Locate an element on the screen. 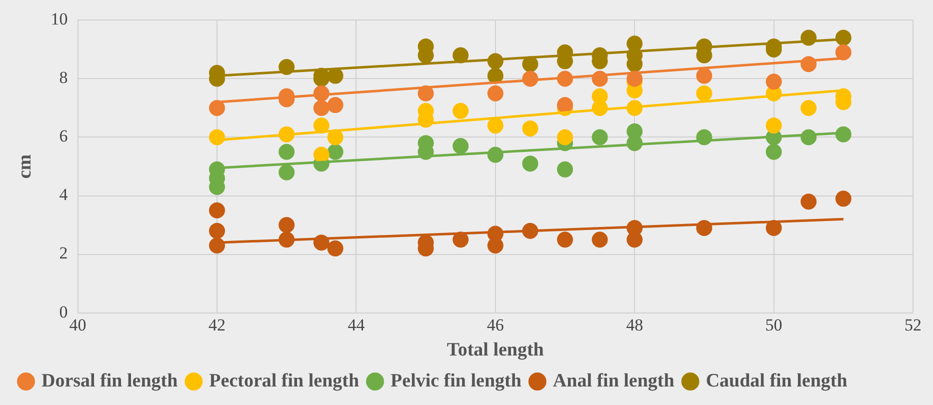 The image size is (933, 405). legend-label: Pectoral fin length is located at coordinates (284, 381).